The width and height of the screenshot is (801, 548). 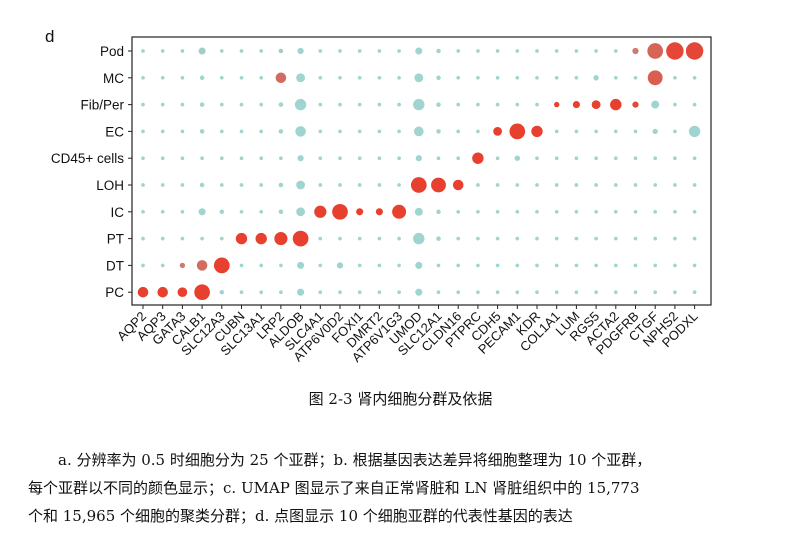 What do you see at coordinates (112, 51) in the screenshot?
I see `row-label: Pod` at bounding box center [112, 51].